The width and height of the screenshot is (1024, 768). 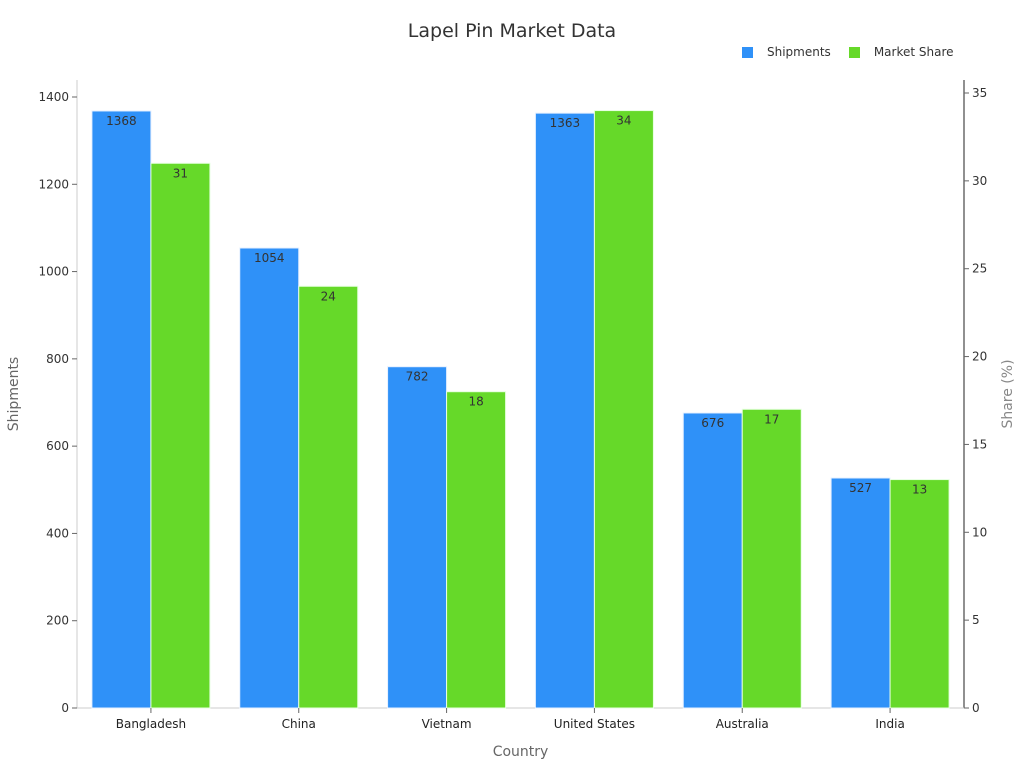 I want to click on bar-value-label: 13, so click(x=919, y=490).